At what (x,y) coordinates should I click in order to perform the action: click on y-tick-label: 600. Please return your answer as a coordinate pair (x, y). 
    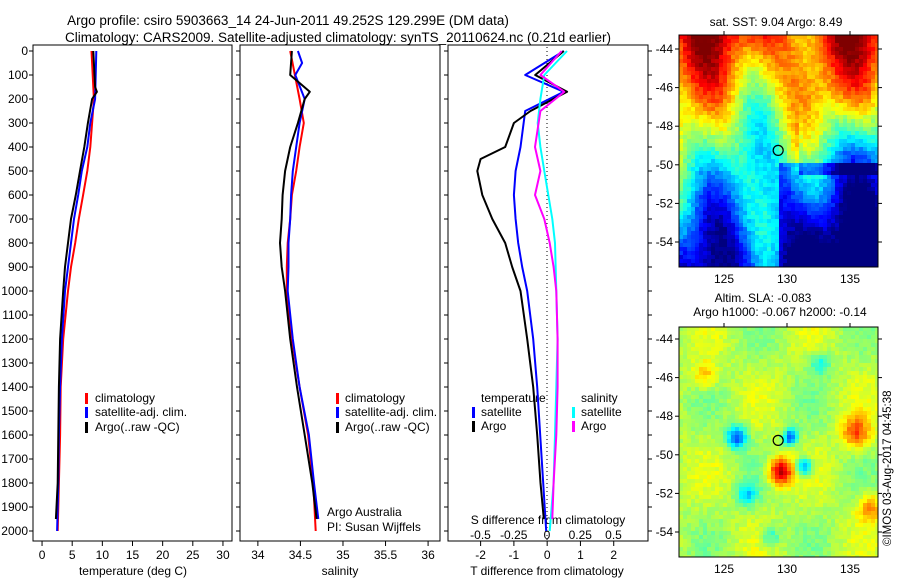
    Looking at the image, I should click on (18, 195).